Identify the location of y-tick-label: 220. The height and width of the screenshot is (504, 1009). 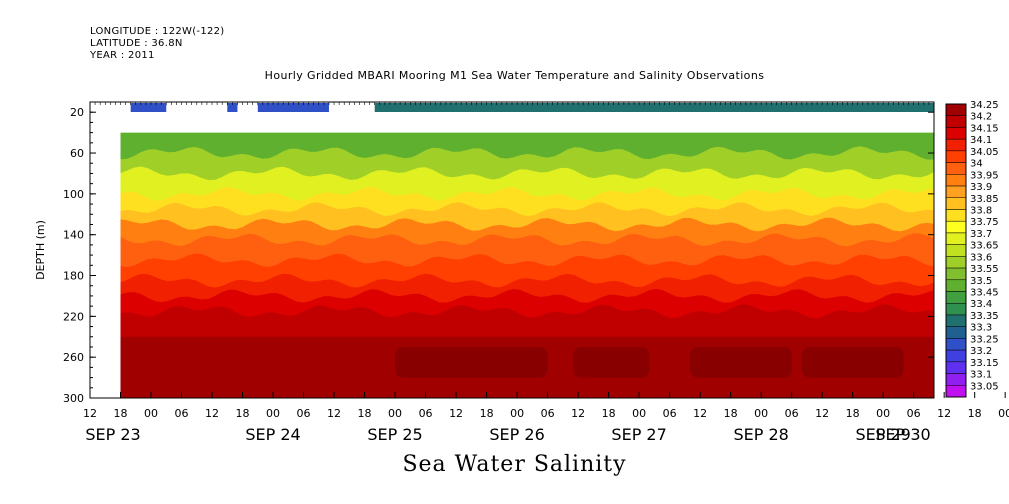
(73, 316).